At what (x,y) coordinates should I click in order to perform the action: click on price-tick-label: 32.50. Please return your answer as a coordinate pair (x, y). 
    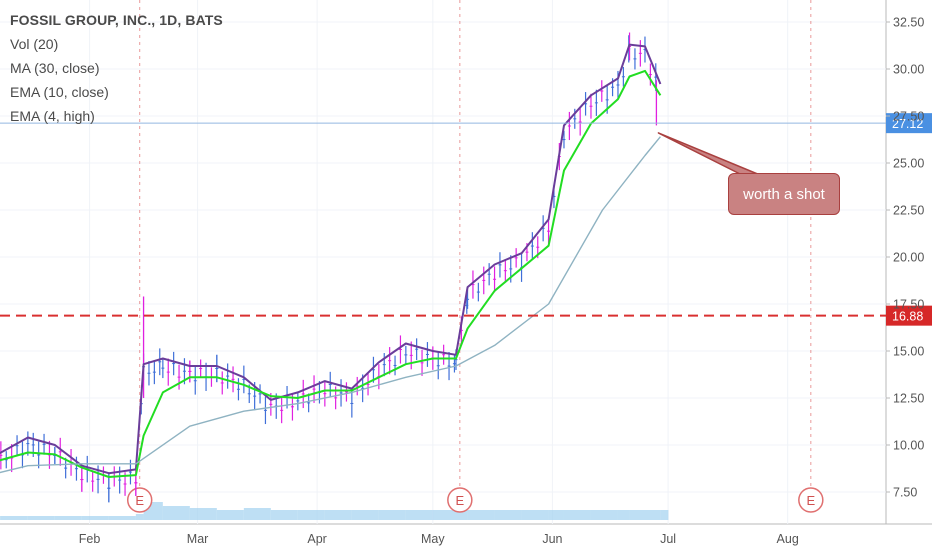
    Looking at the image, I should click on (908, 23).